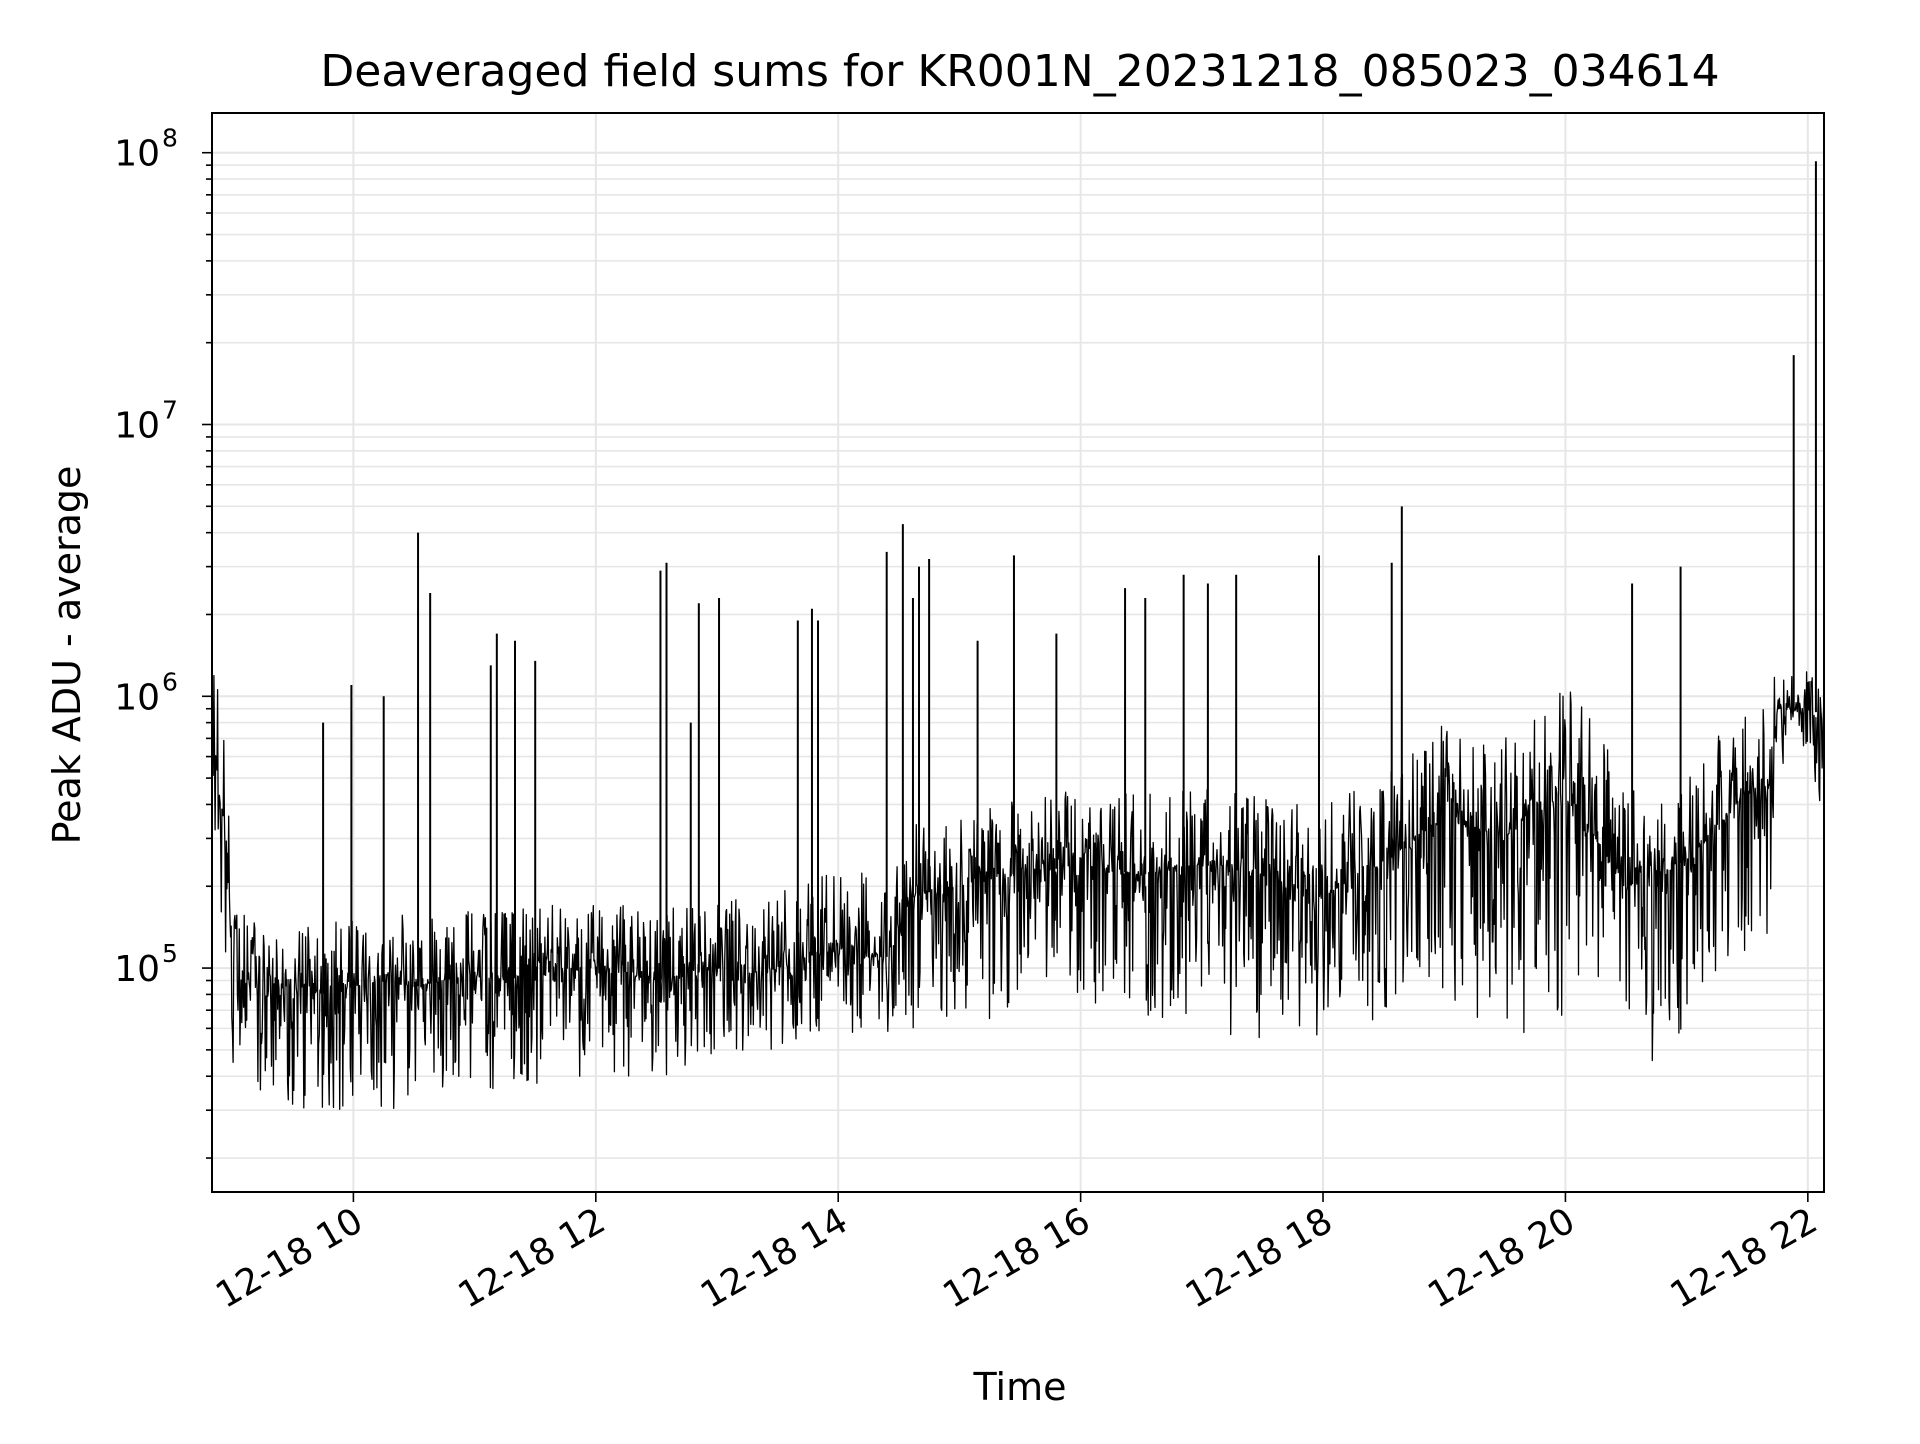  I want to click on y-tick-label: 10 5, so click(146, 964).